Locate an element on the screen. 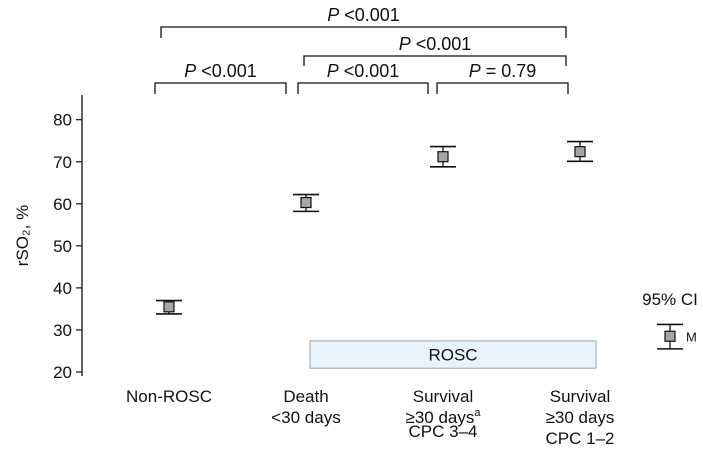 The height and width of the screenshot is (466, 703). y-axis-label: rSO₂, % is located at coordinates (22, 235).